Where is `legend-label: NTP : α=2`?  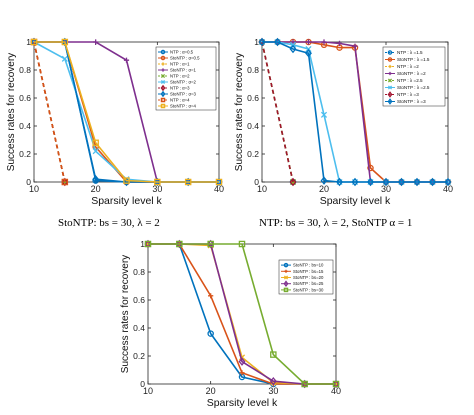 legend-label: NTP : α=2 is located at coordinates (180, 76).